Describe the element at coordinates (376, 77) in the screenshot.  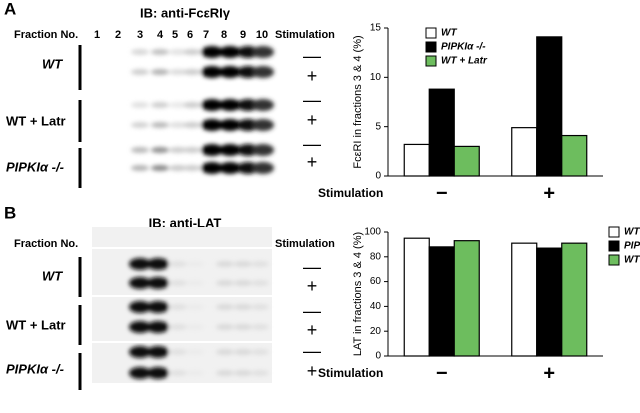
I see `y-tick-label: 10` at that location.